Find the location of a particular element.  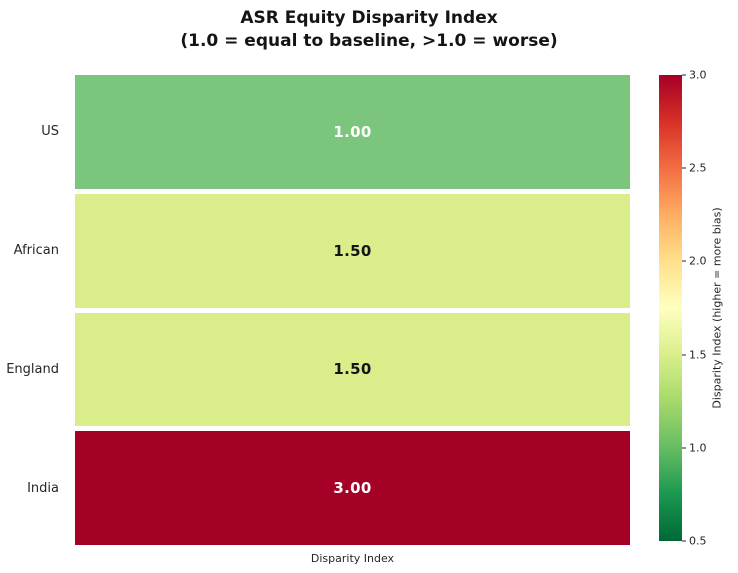

colorbar-tick: 3.0 is located at coordinates (694, 75).